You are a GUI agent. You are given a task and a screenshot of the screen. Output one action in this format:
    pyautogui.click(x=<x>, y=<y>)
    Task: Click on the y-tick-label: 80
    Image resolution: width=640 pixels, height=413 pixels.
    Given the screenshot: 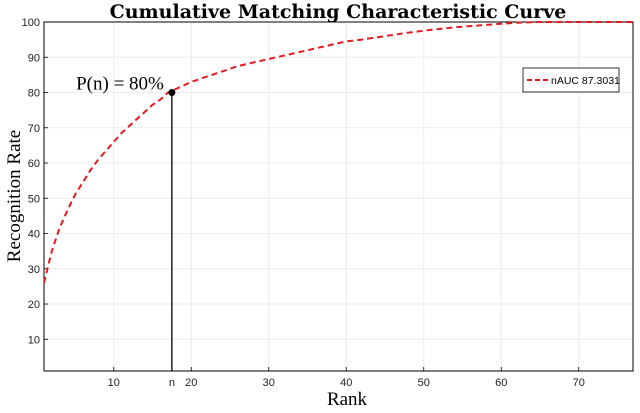 What is the action you would take?
    pyautogui.click(x=34, y=94)
    